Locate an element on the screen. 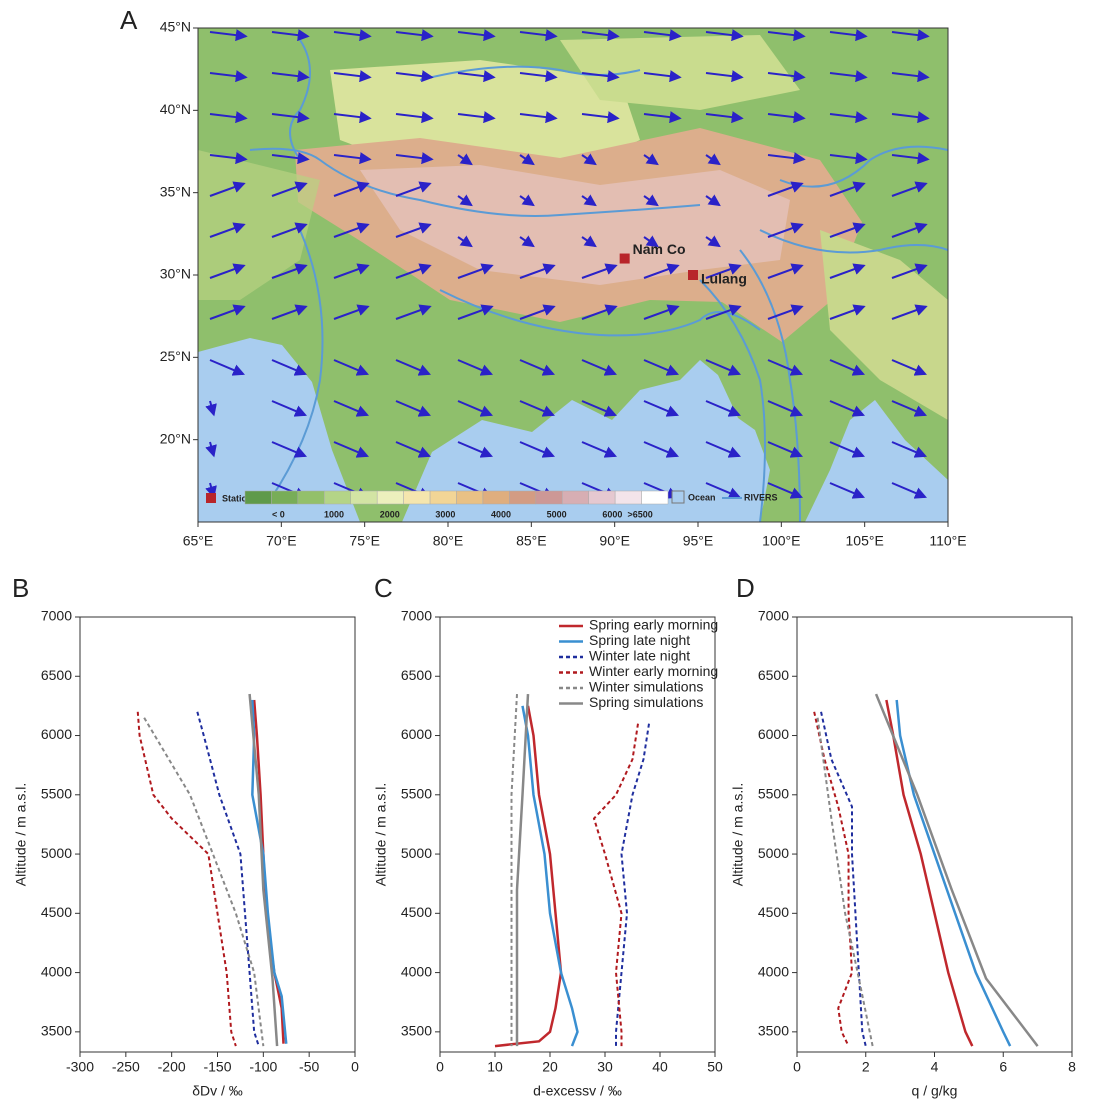 This screenshot has height=1107, width=1095. y-tick-label: 3500 is located at coordinates (56, 1031).